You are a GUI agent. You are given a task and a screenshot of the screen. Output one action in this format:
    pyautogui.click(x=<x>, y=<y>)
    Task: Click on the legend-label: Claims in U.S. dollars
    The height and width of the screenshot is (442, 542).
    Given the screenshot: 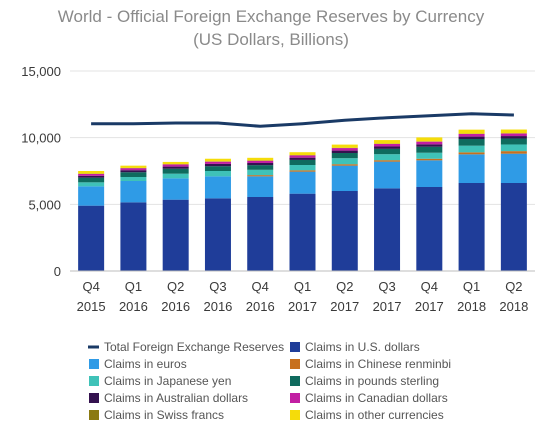 What is the action you would take?
    pyautogui.click(x=362, y=347)
    